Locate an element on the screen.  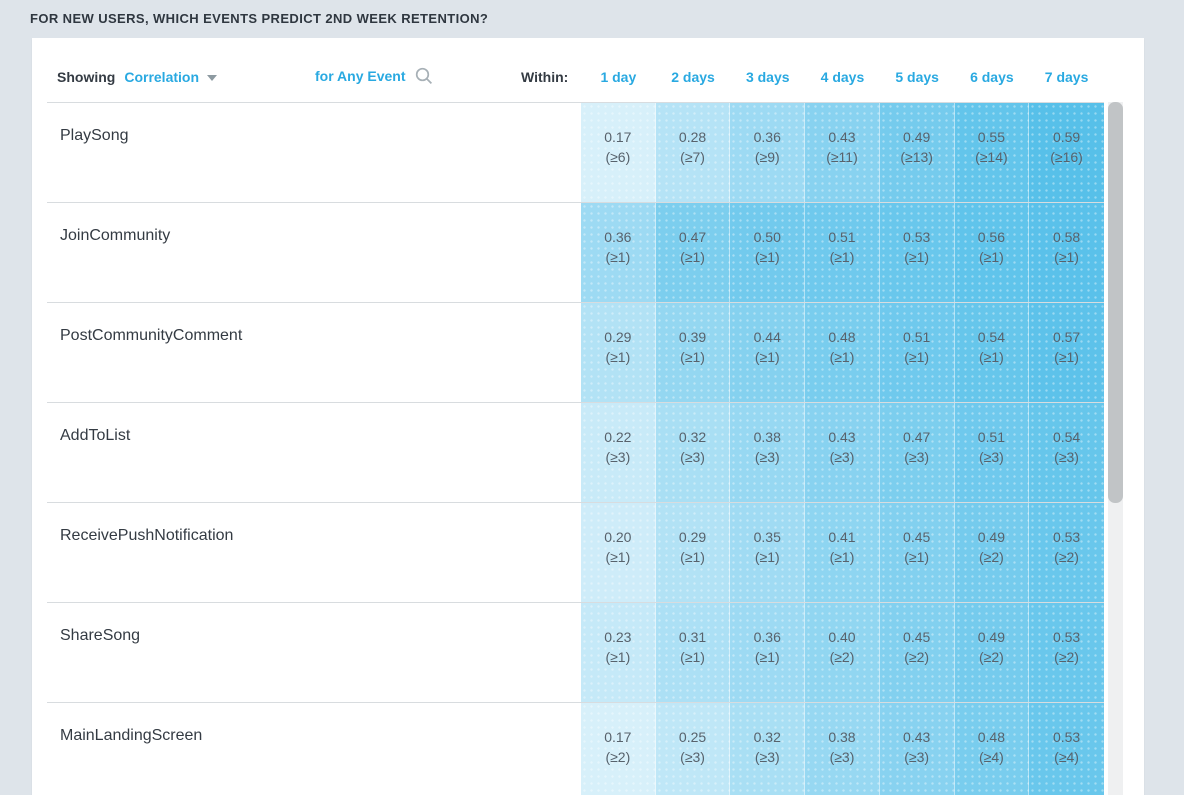
correlation-cell: 0.20 (≥1) is located at coordinates (618, 552).